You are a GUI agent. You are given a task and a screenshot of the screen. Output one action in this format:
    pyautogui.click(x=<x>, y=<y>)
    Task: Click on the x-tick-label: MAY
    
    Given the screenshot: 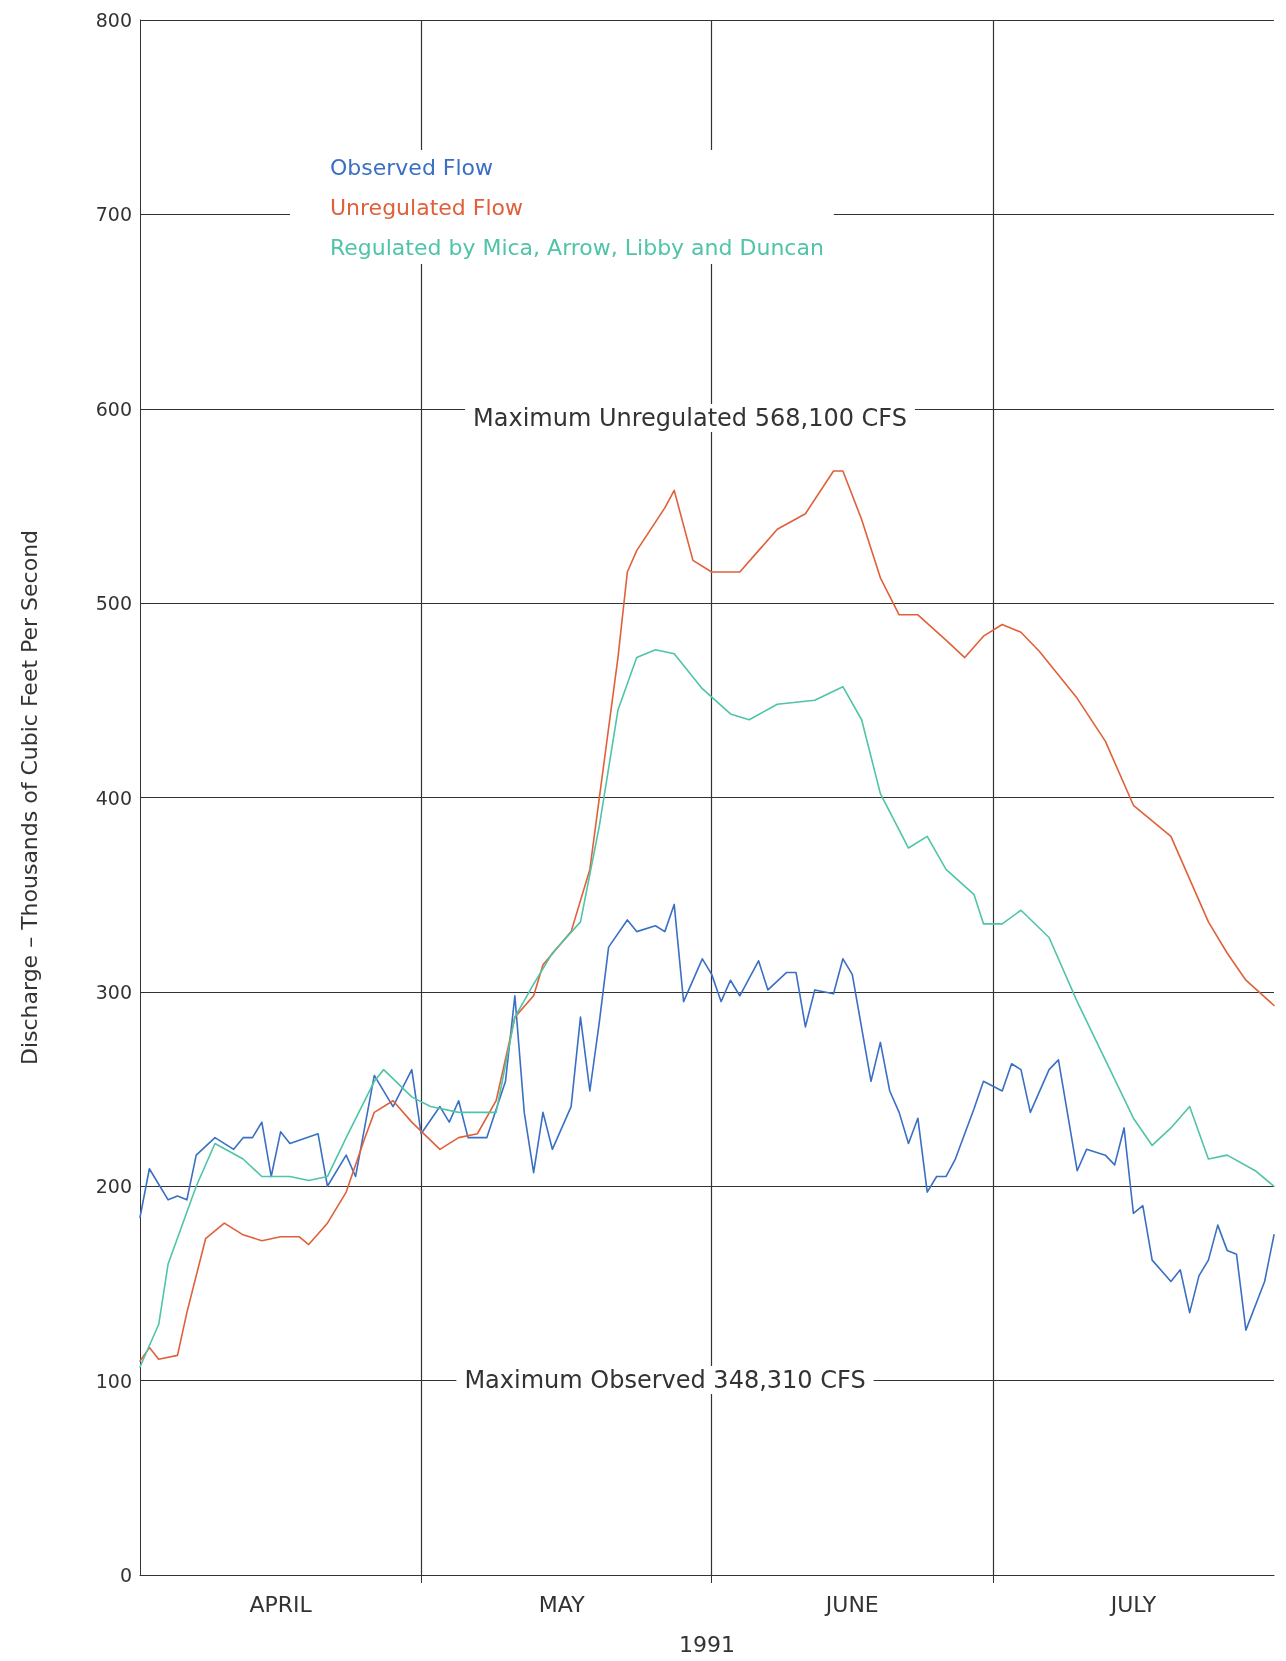 What is the action you would take?
    pyautogui.click(x=562, y=1604)
    